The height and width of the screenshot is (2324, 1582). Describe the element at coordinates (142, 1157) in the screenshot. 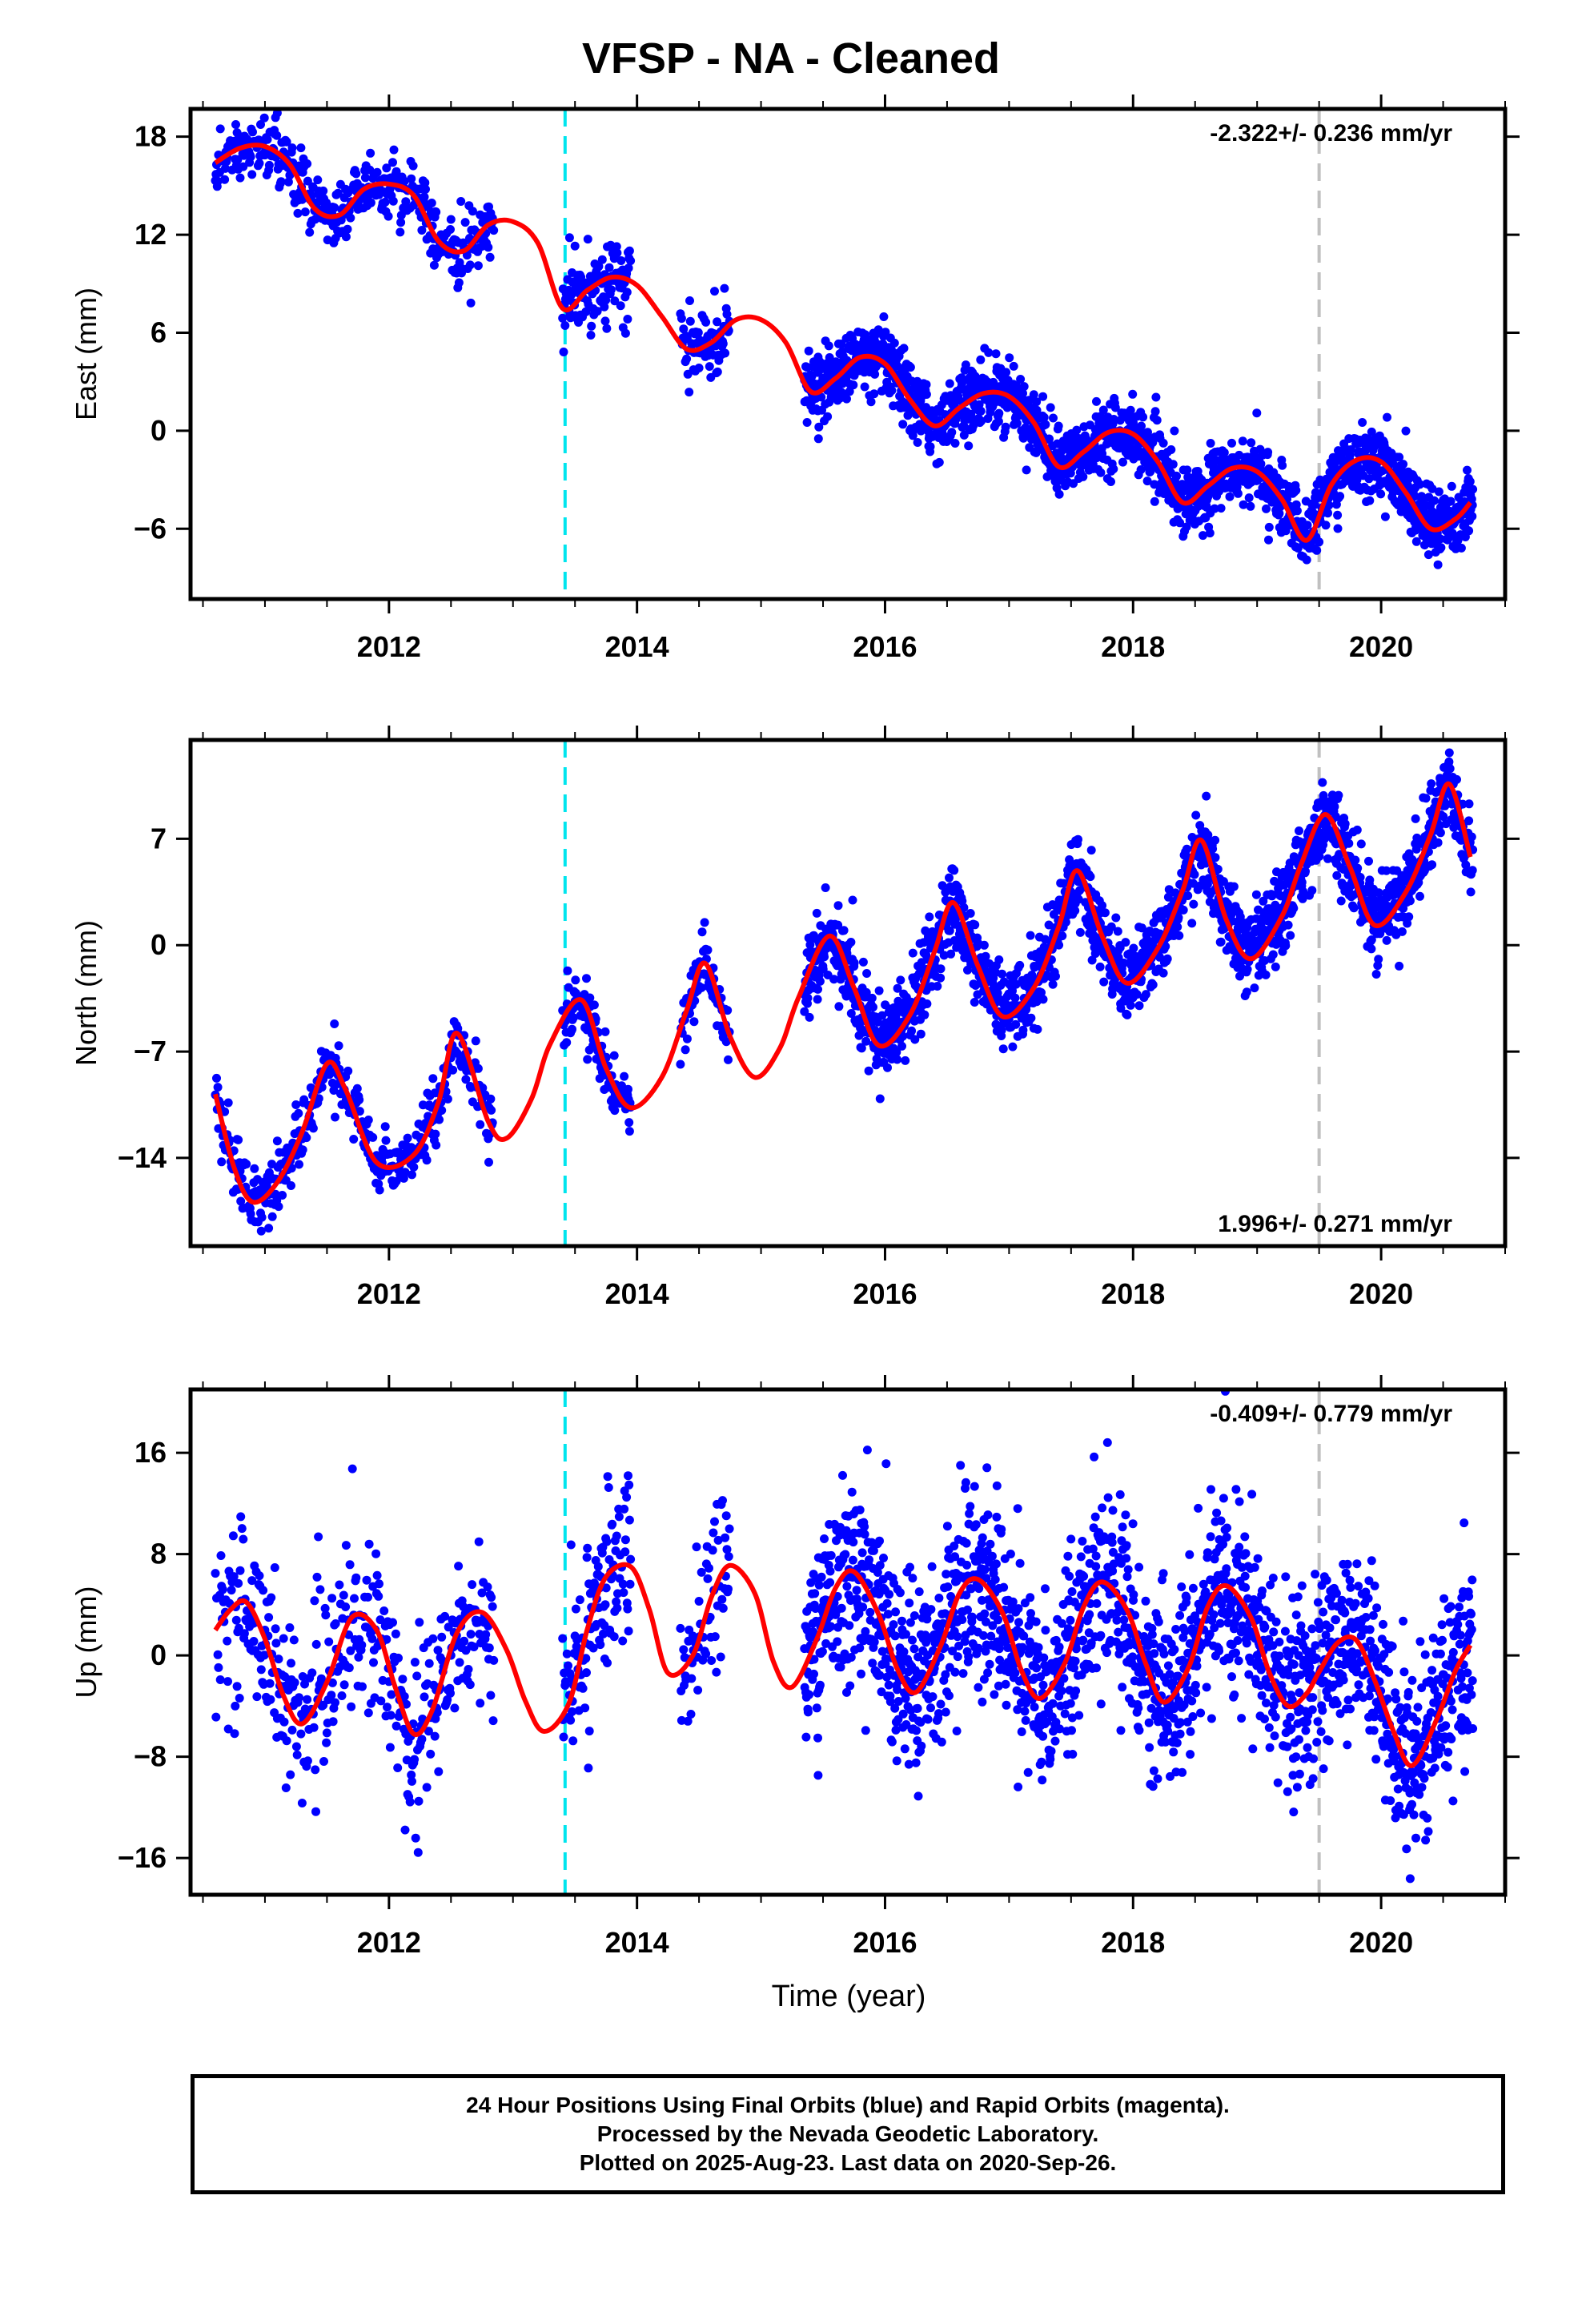

I see `y-tick-label: −14` at that location.